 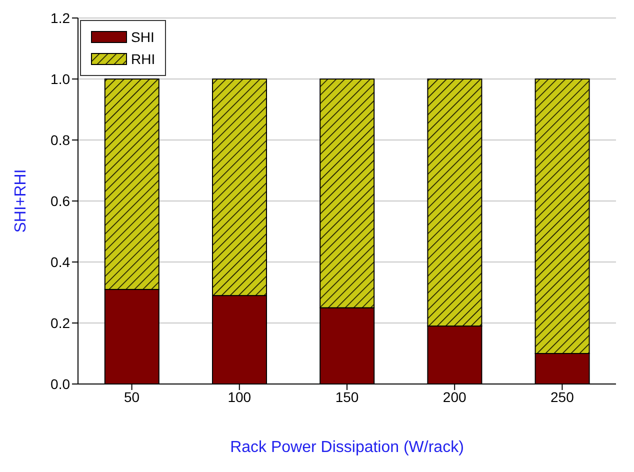 What do you see at coordinates (347, 447) in the screenshot?
I see `x-axis-title: Rack Power Dissipation (W/rack)` at bounding box center [347, 447].